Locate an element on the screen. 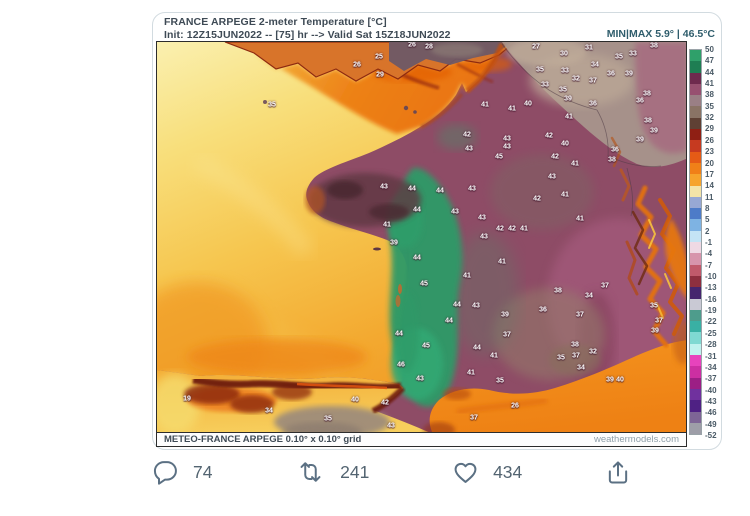  colorbar-tick: -16 is located at coordinates (711, 299).